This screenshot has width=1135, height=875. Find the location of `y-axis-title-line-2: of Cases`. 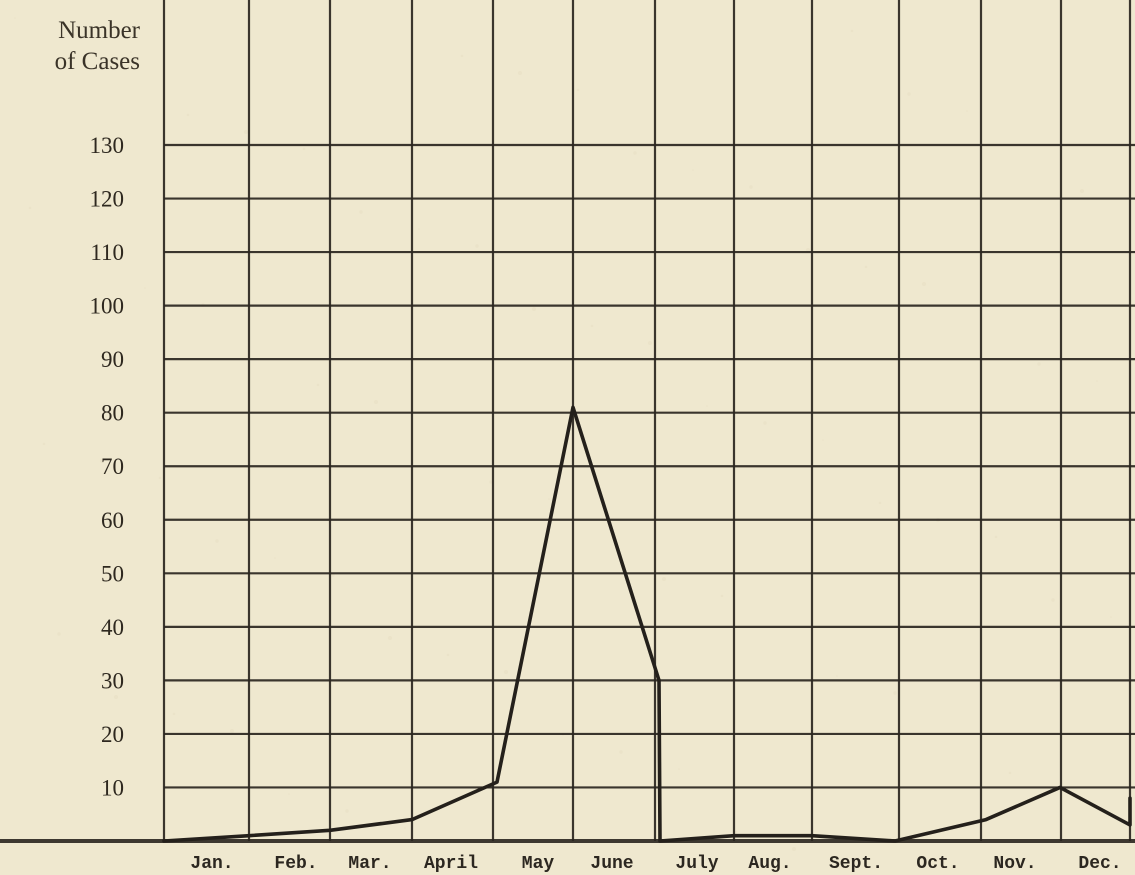

y-axis-title-line-2: of Cases is located at coordinates (97, 61).